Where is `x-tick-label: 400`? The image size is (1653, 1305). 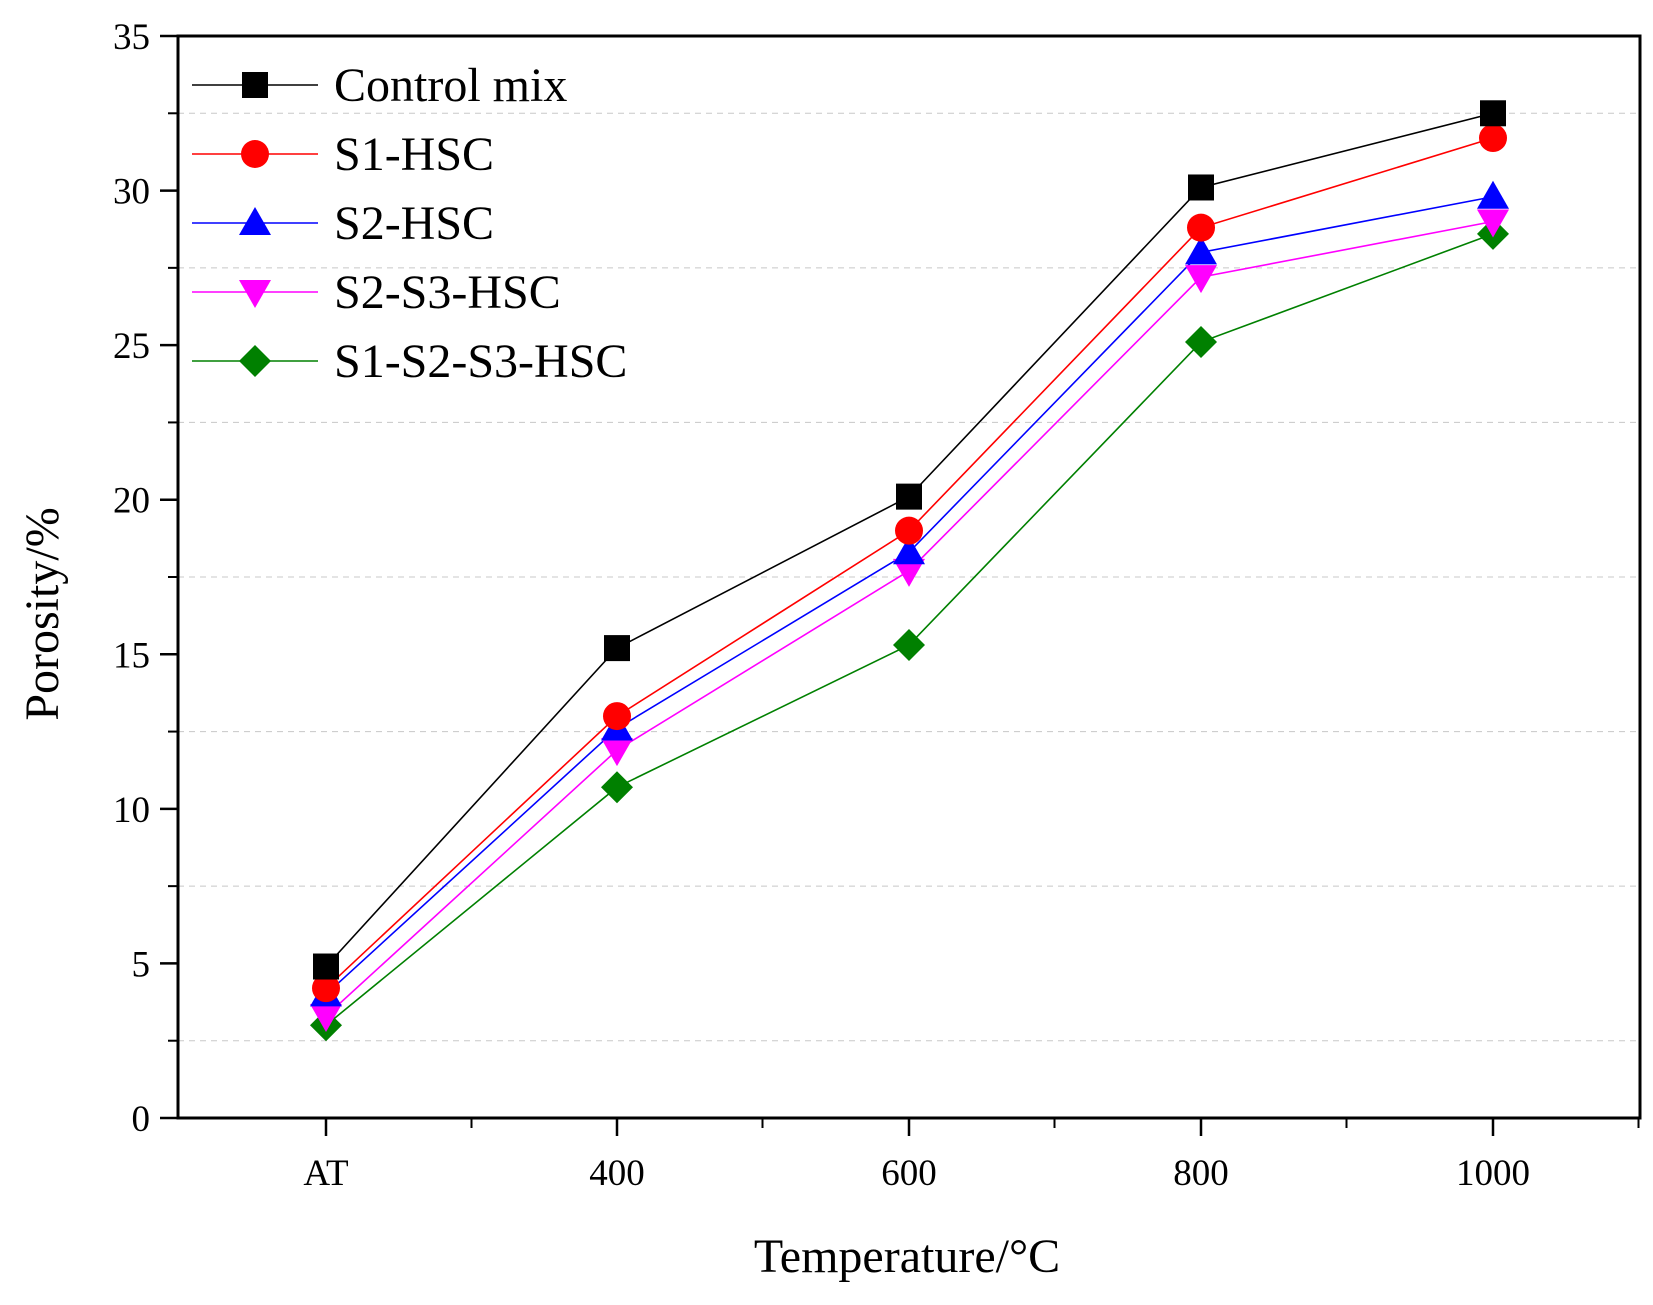
x-tick-label: 400 is located at coordinates (617, 1173).